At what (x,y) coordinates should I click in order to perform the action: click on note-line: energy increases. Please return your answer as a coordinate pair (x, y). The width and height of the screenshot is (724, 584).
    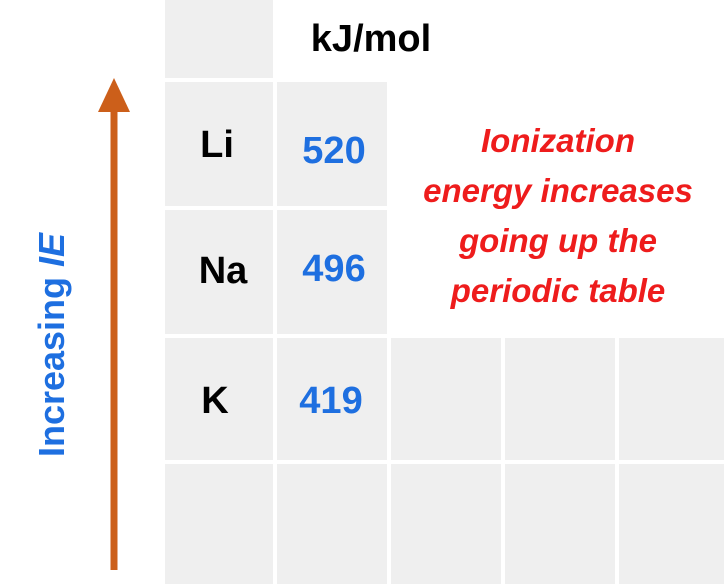
    Looking at the image, I should click on (558, 190).